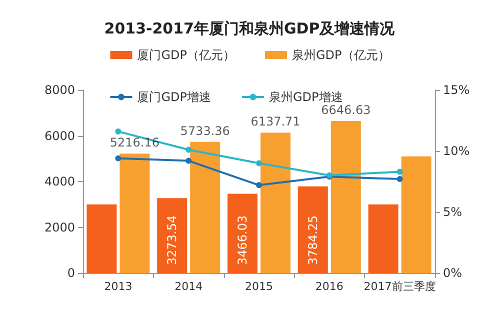 The image size is (499, 321). I want to click on legend-label: 厦门GDP增速, so click(174, 97).